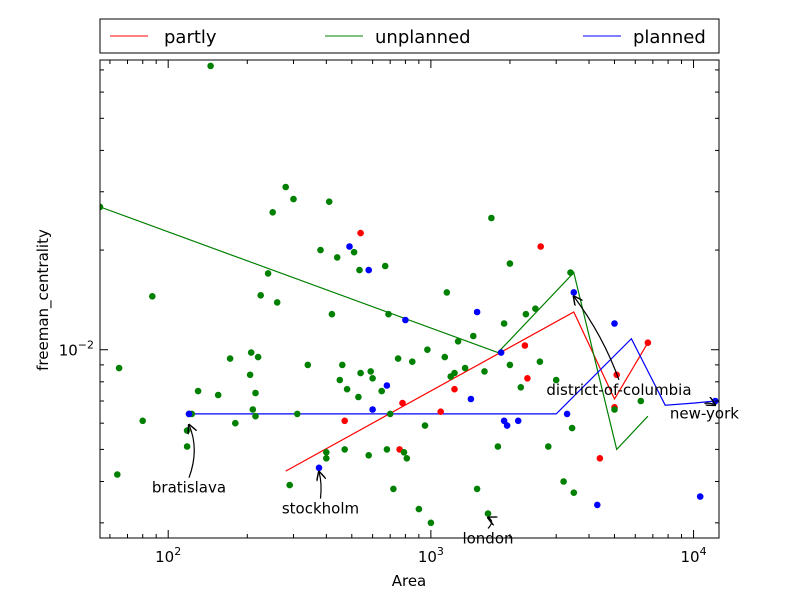 This screenshot has height=600, width=800. I want to click on annotation-stockholm: stockholm, so click(320, 509).